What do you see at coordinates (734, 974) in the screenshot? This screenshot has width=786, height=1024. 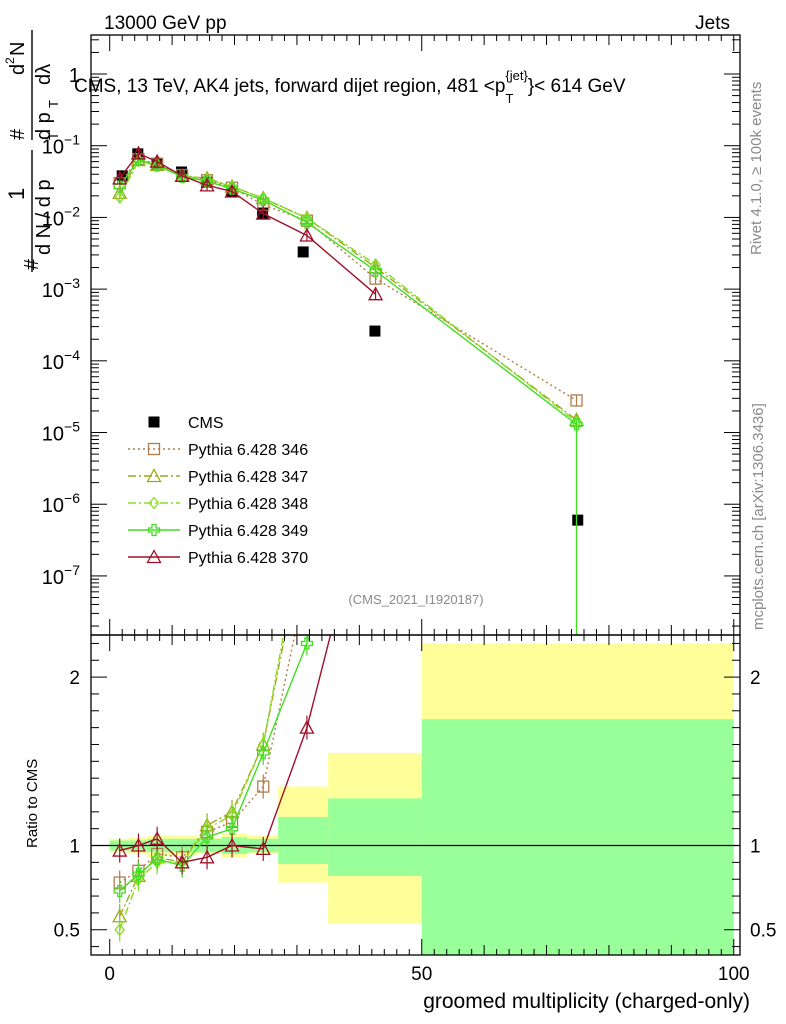 I see `x-tick-label: 100` at bounding box center [734, 974].